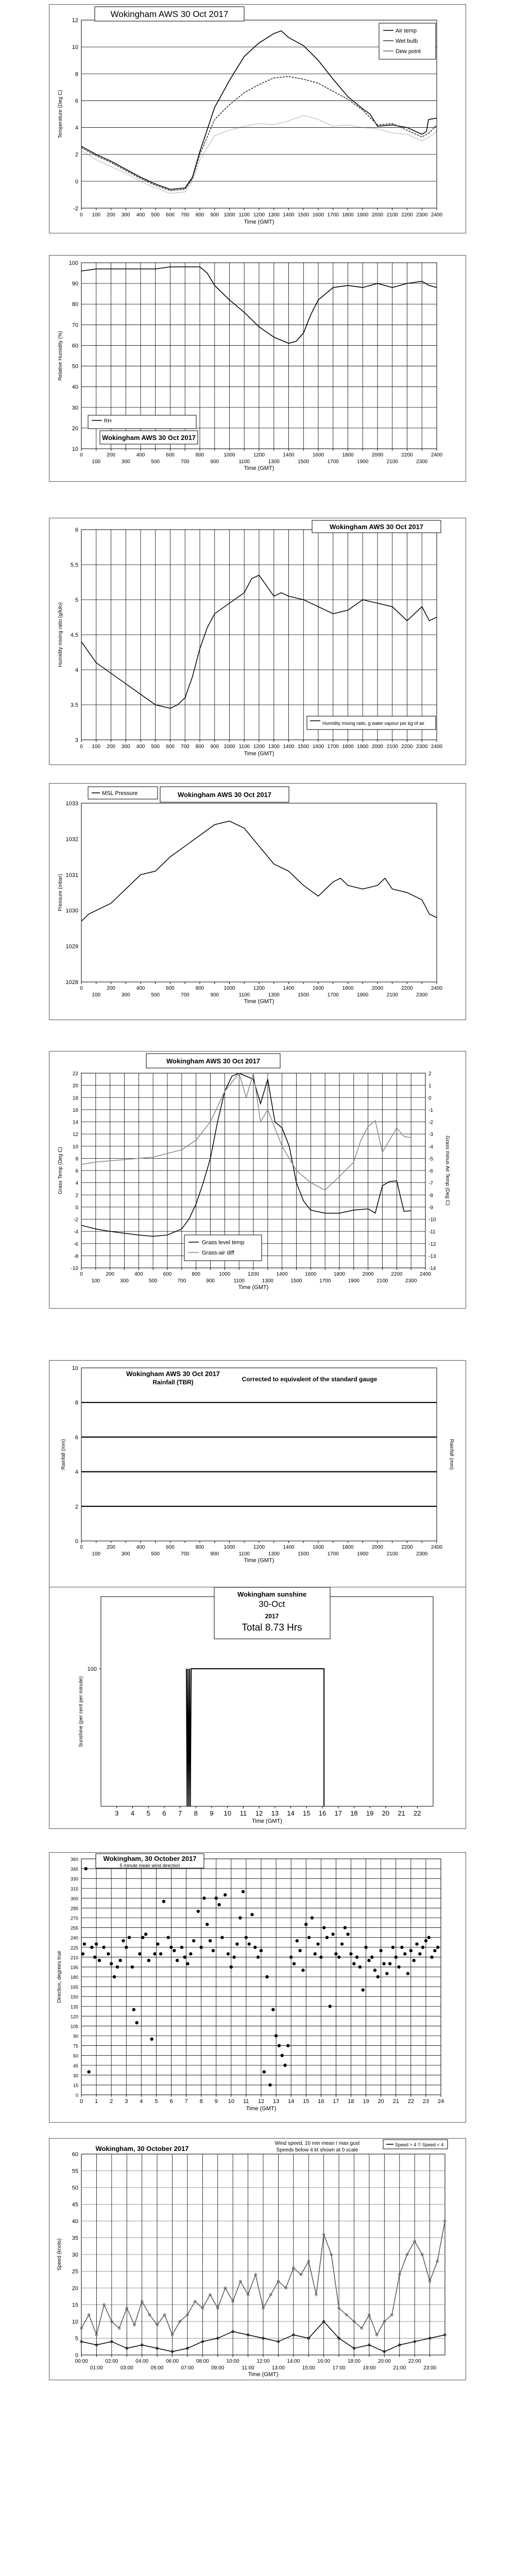 Image resolution: width=515 pixels, height=2576 pixels. Describe the element at coordinates (430, 2368) in the screenshot. I see `x-tick-label: 23:00` at that location.